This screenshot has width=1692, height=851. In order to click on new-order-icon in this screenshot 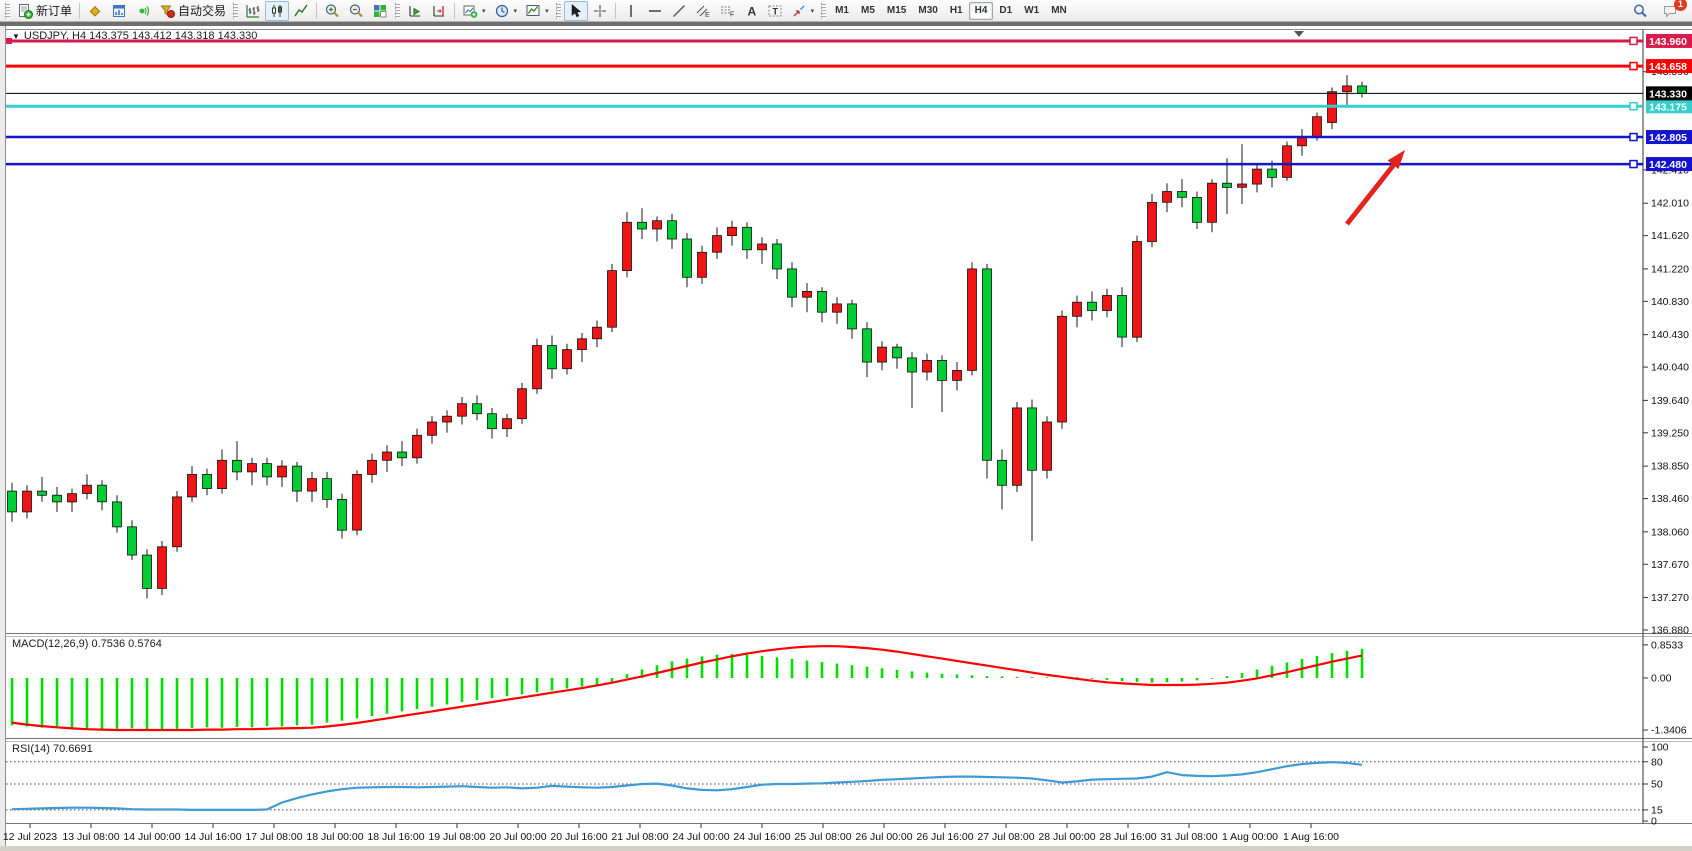, I will do `click(26, 11)`.